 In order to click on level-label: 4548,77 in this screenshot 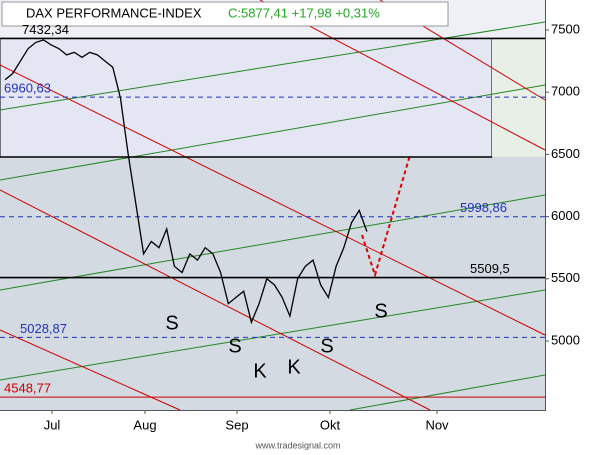, I will do `click(27, 388)`.